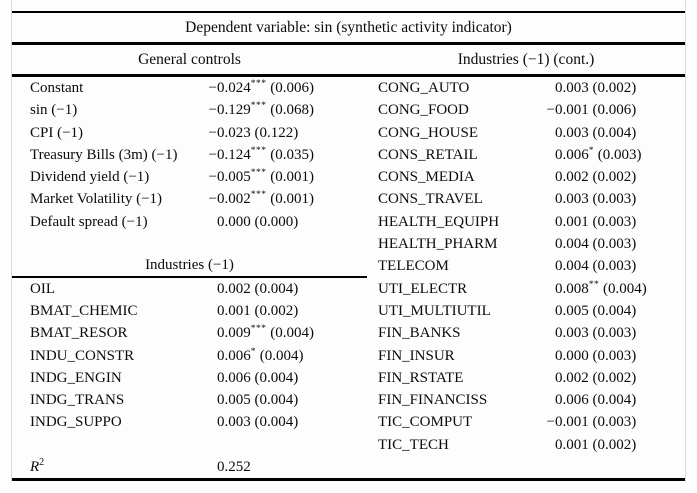 The image size is (697, 493). I want to click on table-row: INDG_TRANS 0.005 (0.004), so click(189, 400).